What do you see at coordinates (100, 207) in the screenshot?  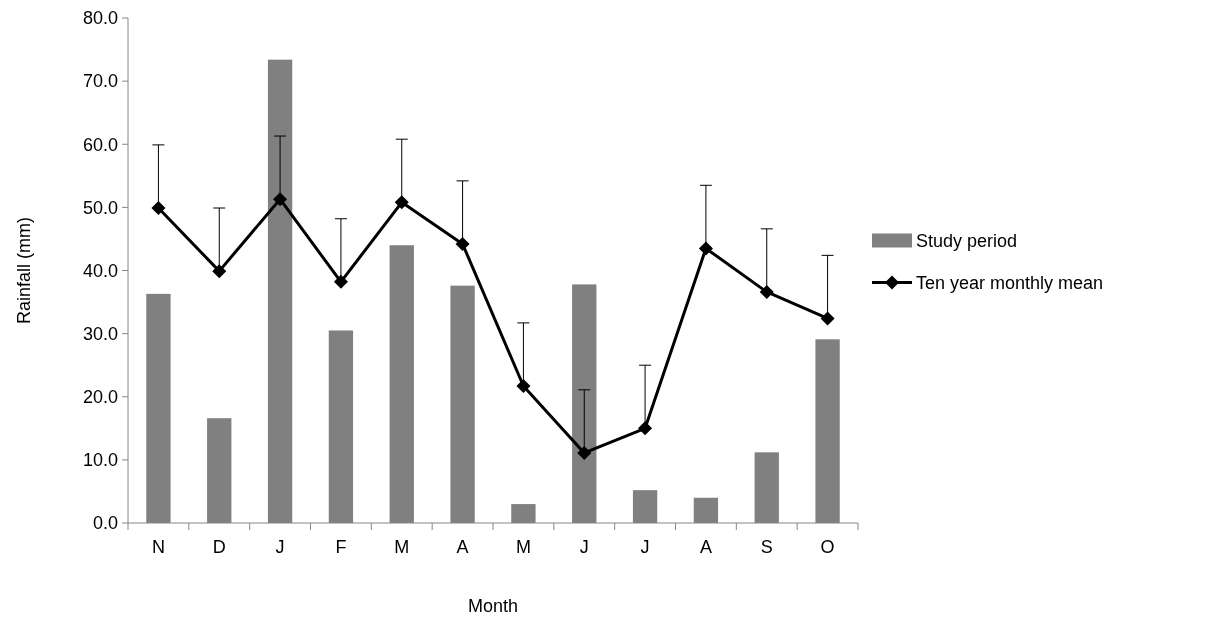 I see `y-tick-label: 50.0` at bounding box center [100, 207].